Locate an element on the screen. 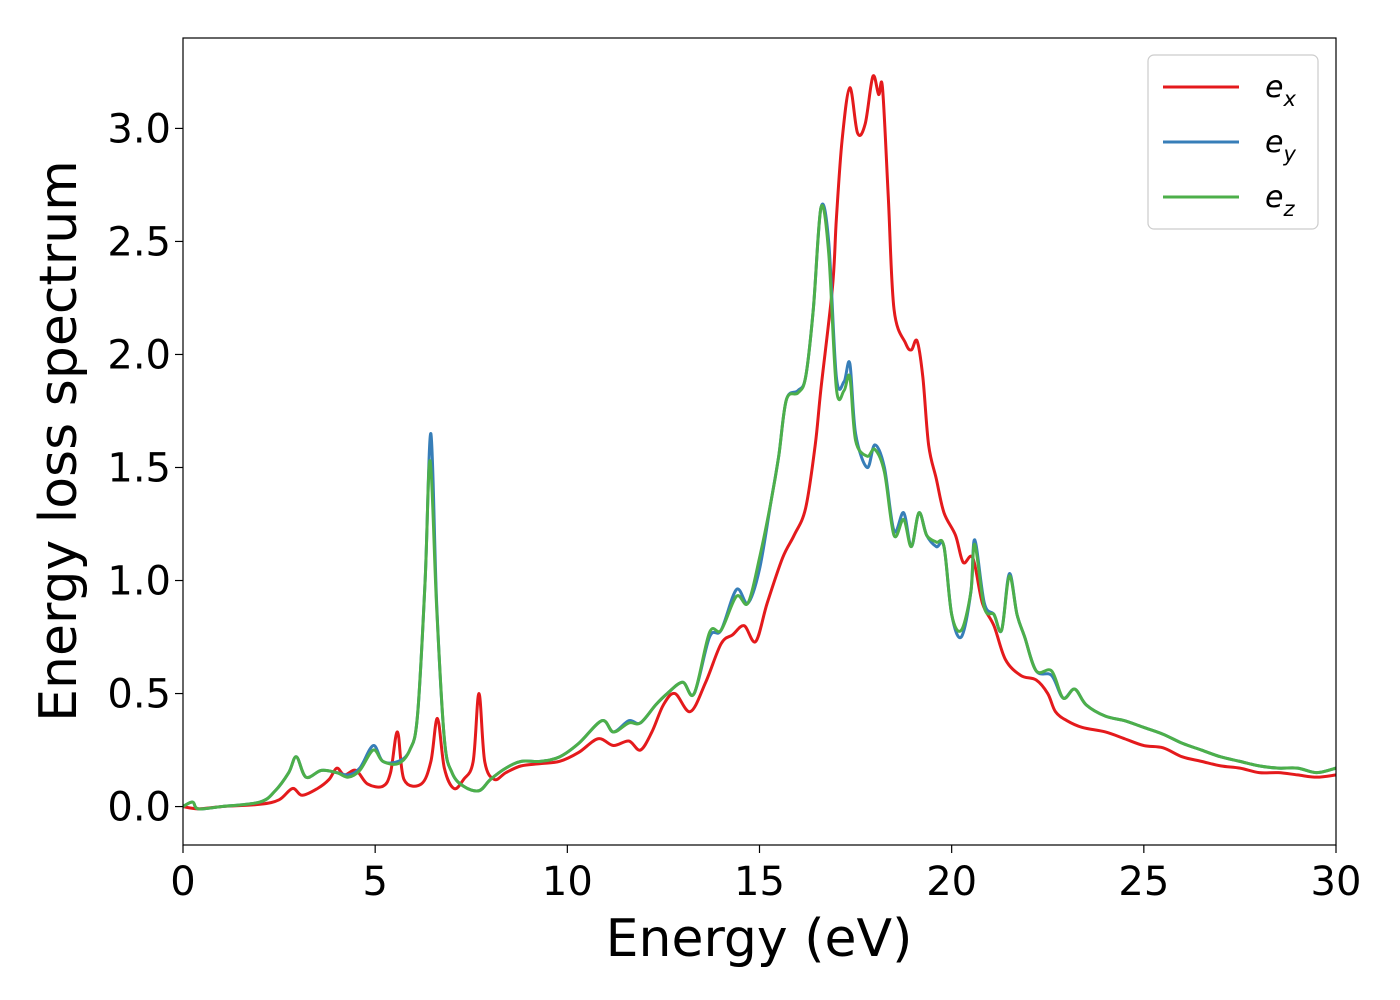 The width and height of the screenshot is (1400, 1000). y-tick-label: 1.5 is located at coordinates (139, 468).